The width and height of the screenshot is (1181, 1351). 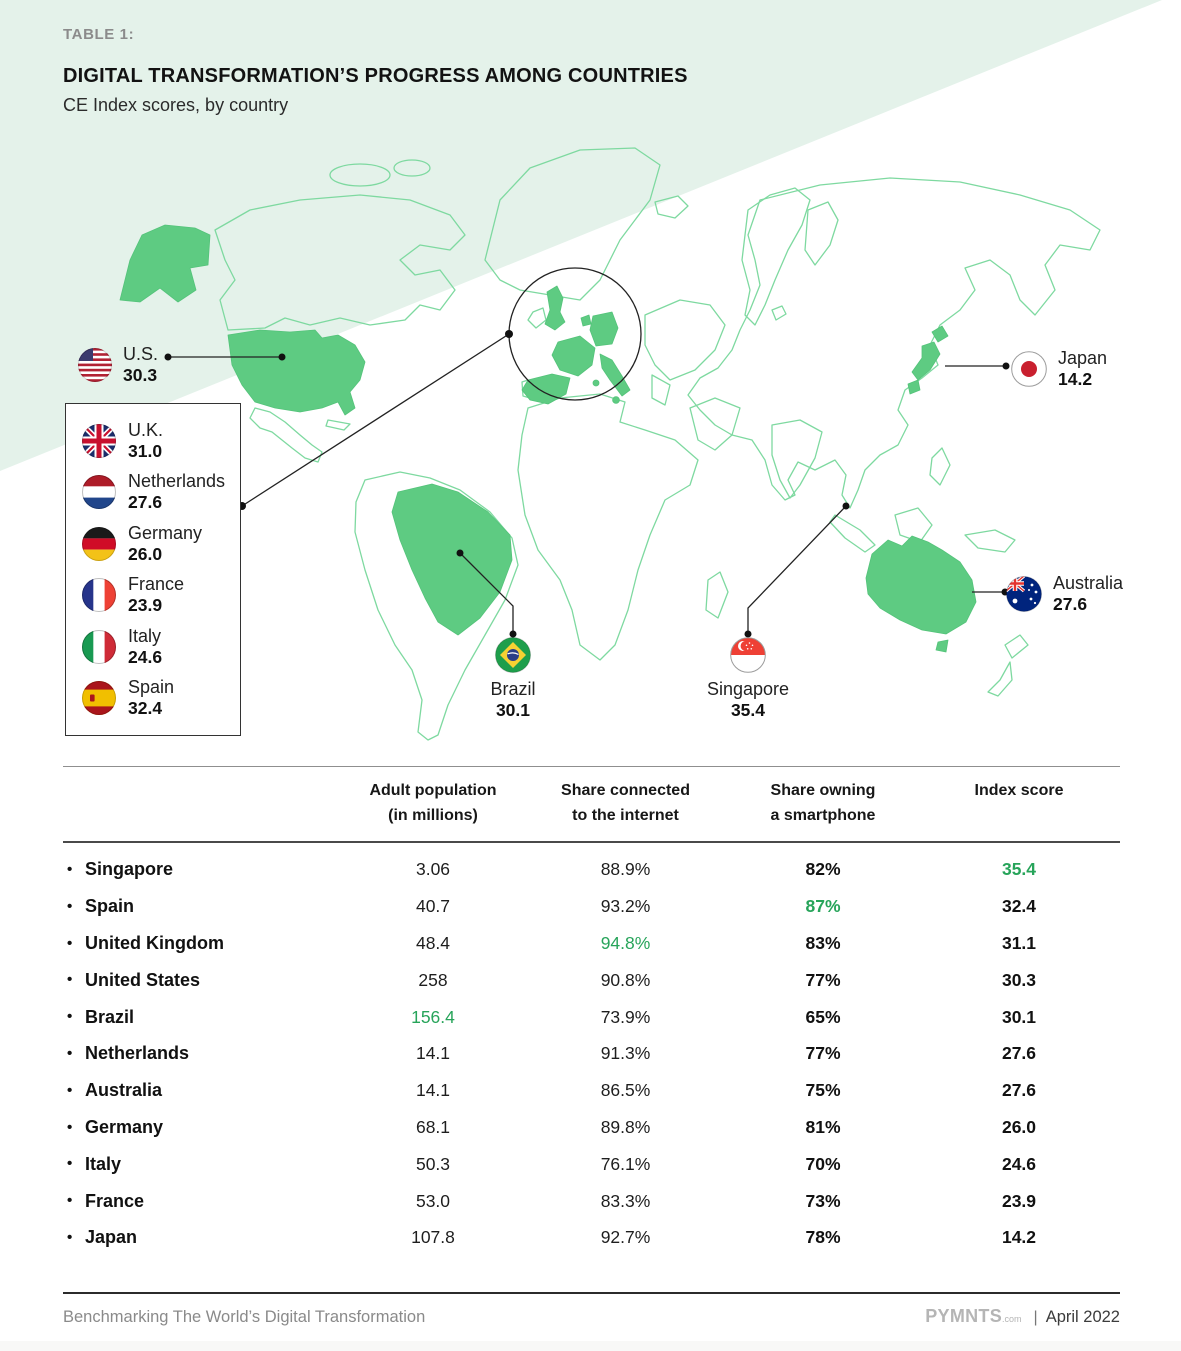 I want to click on scandinavia-outline, so click(x=776, y=256).